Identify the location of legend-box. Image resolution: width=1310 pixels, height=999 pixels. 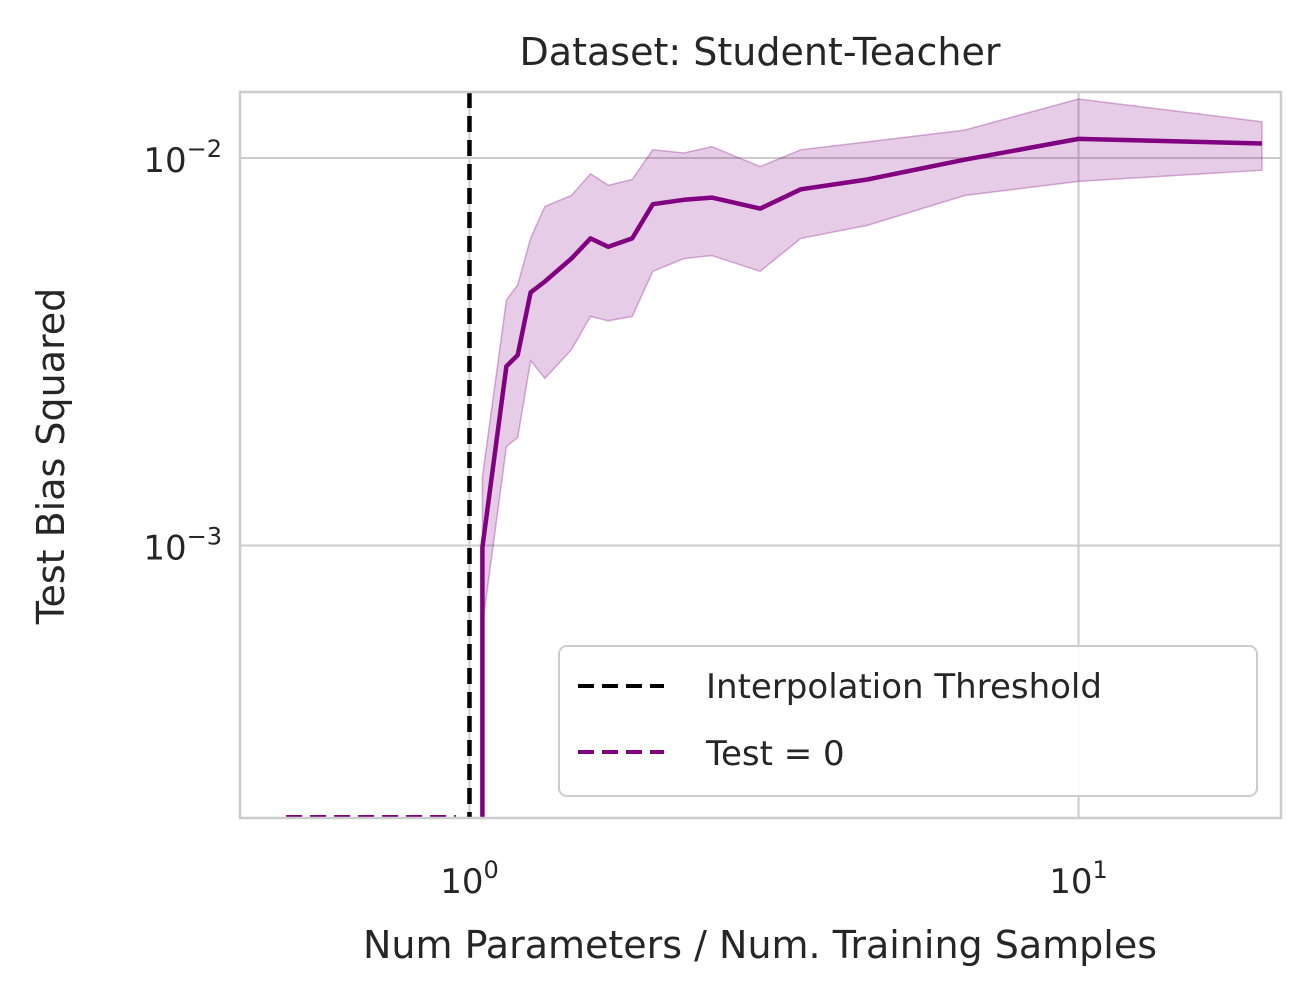
(908, 721).